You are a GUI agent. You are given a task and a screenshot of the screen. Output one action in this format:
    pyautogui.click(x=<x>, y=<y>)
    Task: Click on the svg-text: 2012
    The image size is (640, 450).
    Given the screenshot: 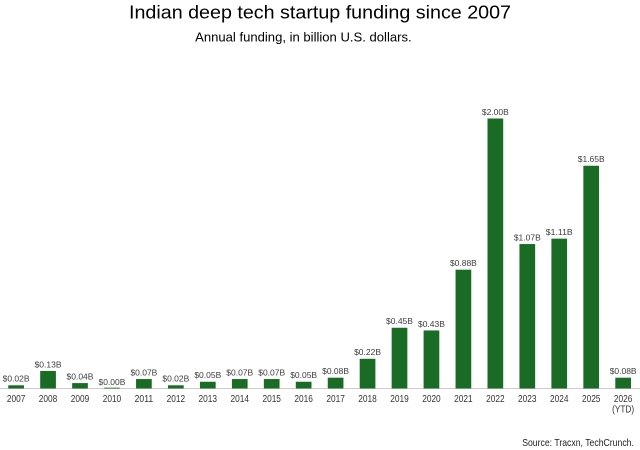 What is the action you would take?
    pyautogui.click(x=176, y=399)
    